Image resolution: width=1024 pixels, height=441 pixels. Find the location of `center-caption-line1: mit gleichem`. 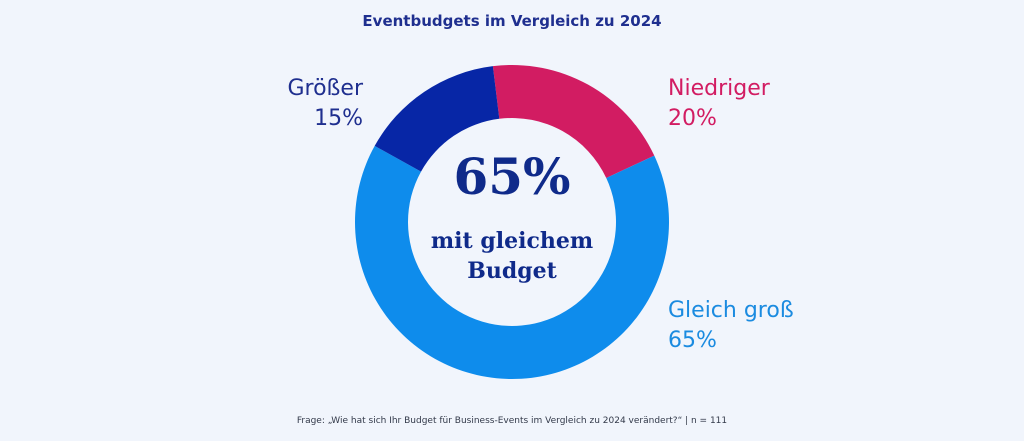

center-caption-line1: mit gleichem is located at coordinates (512, 241).